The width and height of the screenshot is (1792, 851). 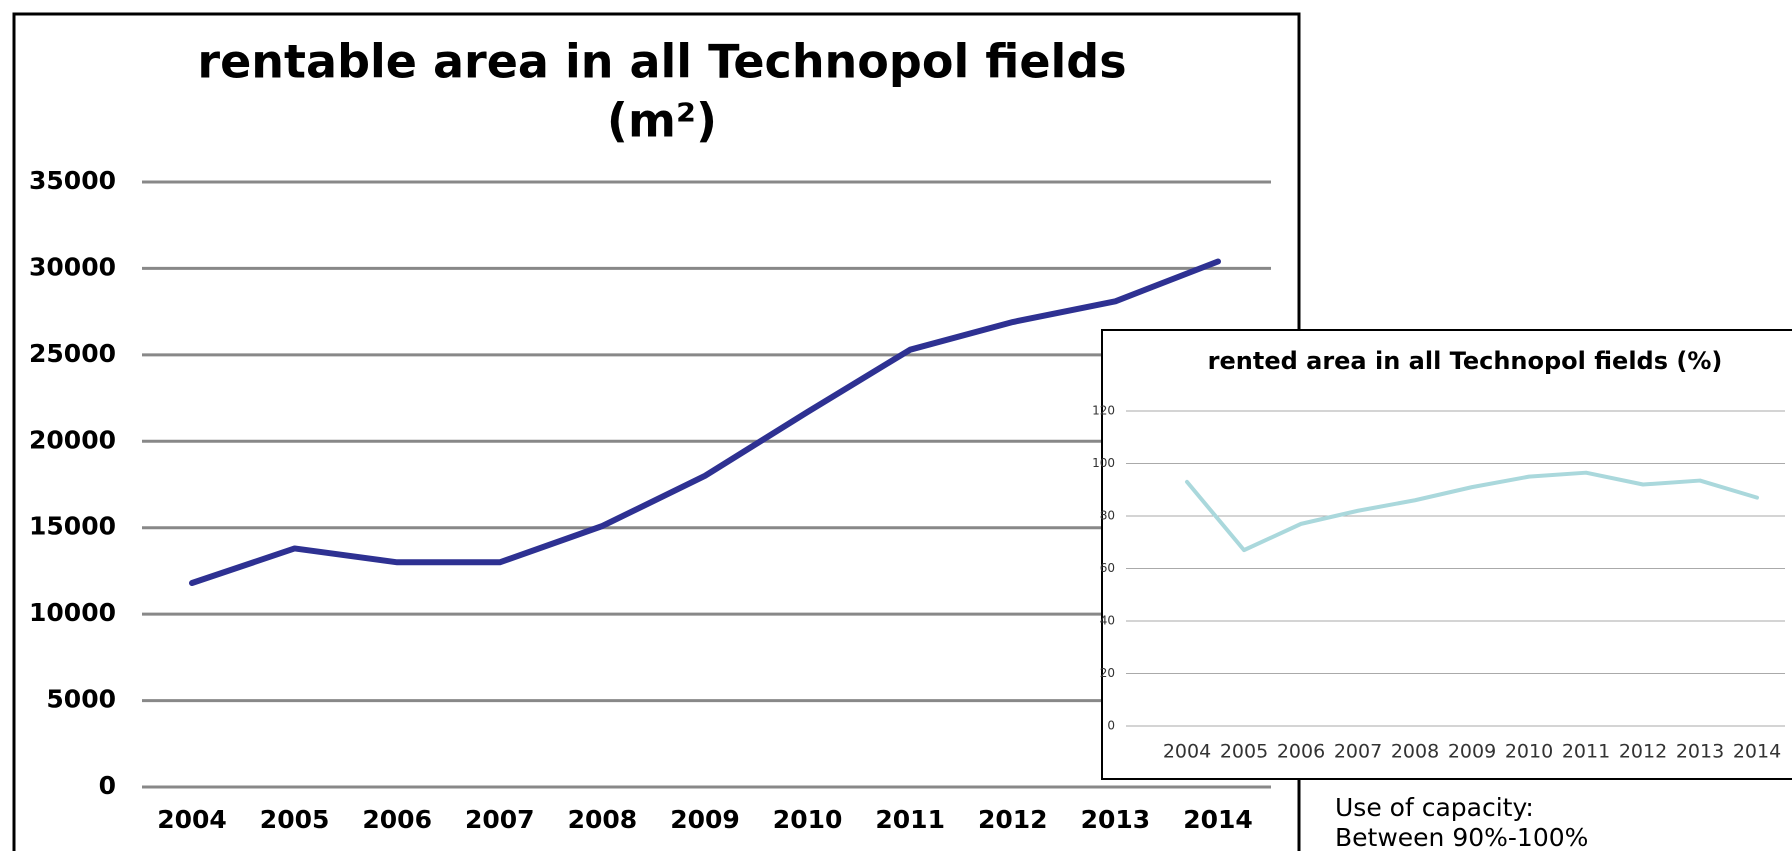 I want to click on chart-title: rented area in all Technopol fields (%), so click(x=1465, y=361).